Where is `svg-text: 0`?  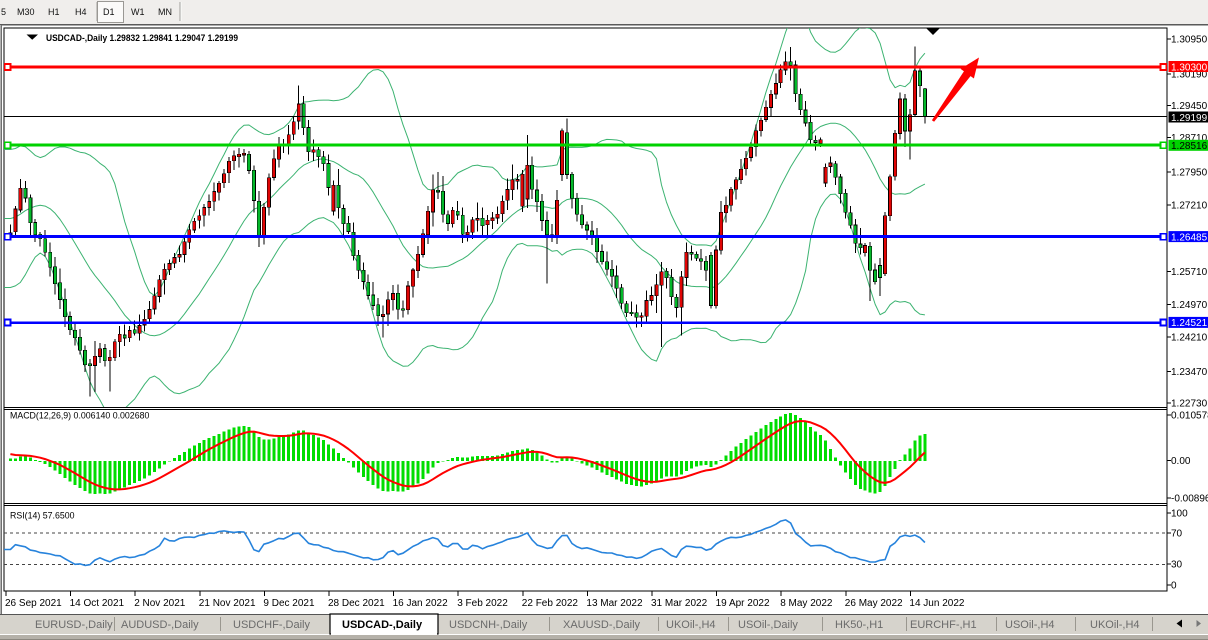
svg-text: 0 is located at coordinates (1174, 586).